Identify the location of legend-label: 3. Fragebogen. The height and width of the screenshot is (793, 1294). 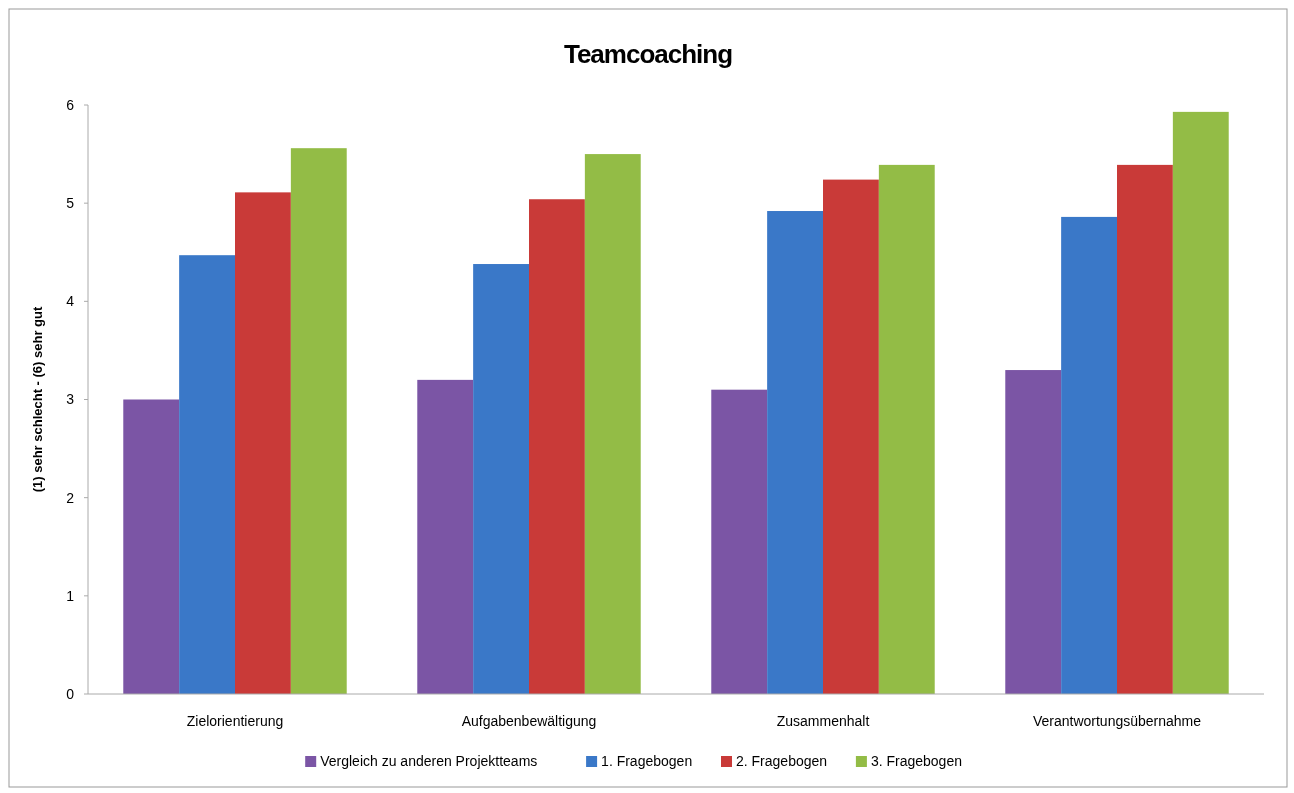
(916, 761).